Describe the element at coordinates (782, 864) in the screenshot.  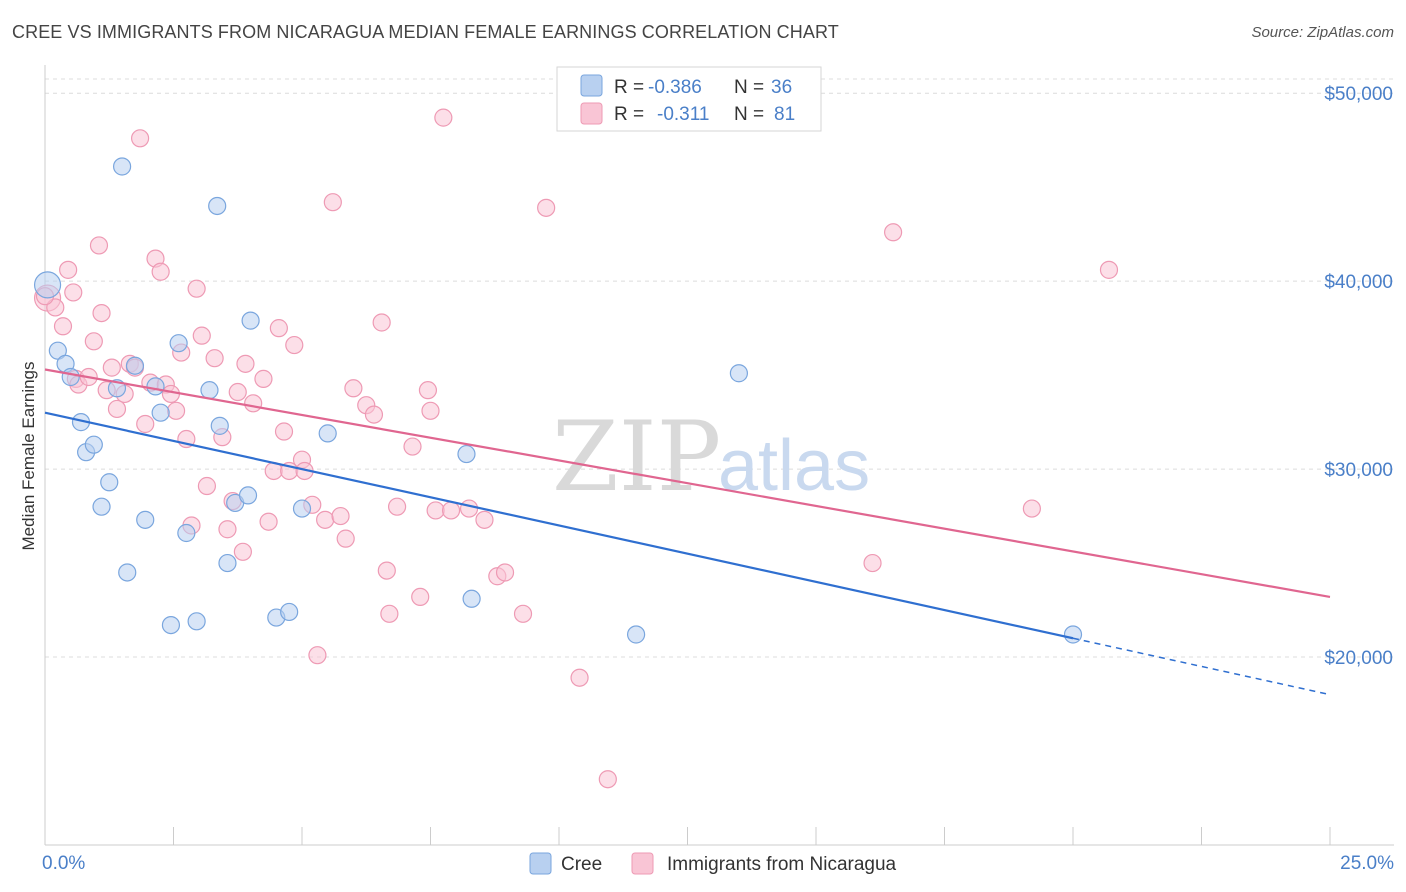
I see `bottom-legend-label-nicaragua: Immigrants from Nicaragua` at that location.